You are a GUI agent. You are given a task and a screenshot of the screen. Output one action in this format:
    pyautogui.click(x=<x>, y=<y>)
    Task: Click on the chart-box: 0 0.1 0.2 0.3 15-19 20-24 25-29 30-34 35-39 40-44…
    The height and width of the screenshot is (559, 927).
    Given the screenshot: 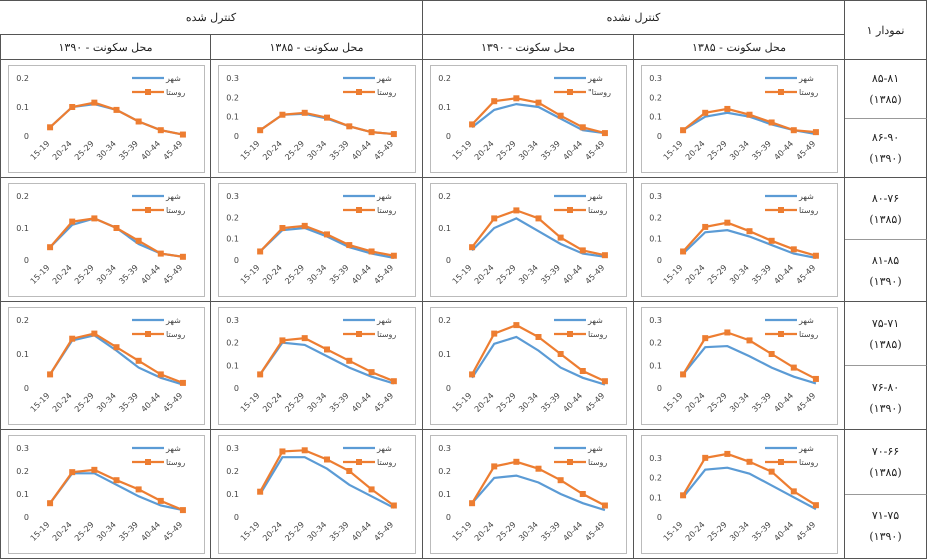 What is the action you would take?
    pyautogui.click(x=317, y=494)
    